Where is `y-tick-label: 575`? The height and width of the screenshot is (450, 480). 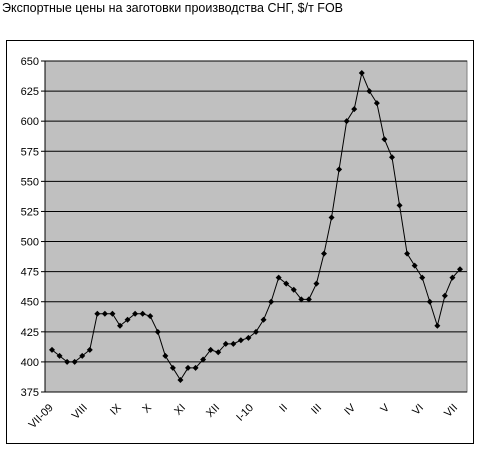 y-tick-label: 575 is located at coordinates (30, 152).